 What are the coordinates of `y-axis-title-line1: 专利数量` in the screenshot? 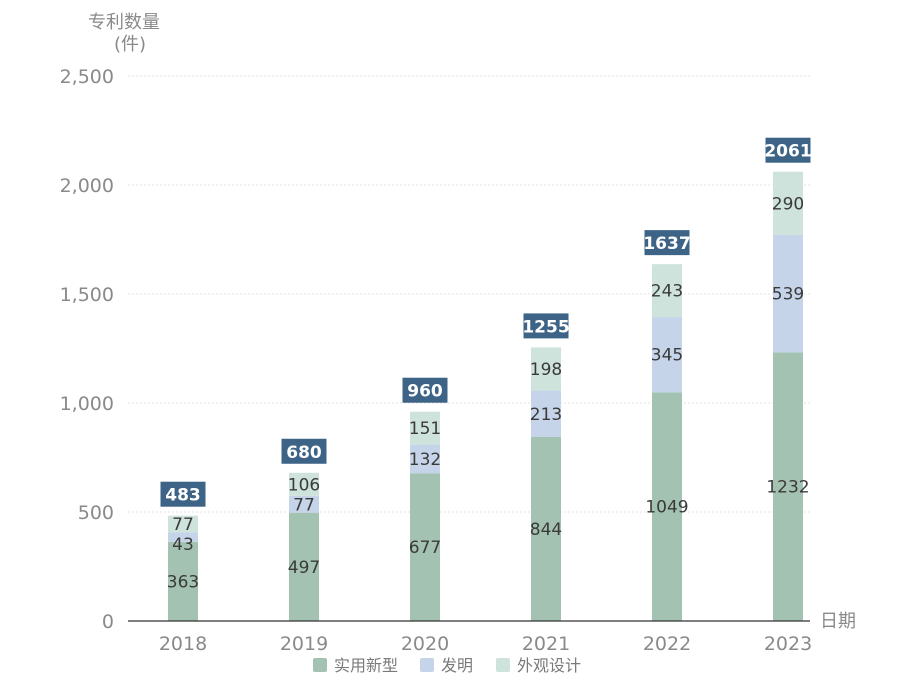 It's located at (124, 22).